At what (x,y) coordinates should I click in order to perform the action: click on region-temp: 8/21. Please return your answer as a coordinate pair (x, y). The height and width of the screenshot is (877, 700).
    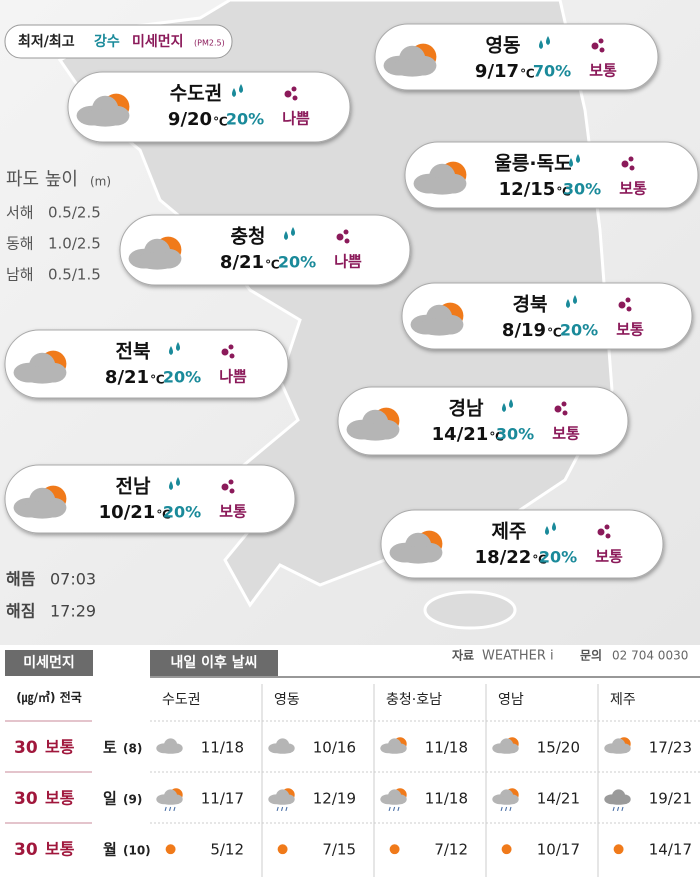
    Looking at the image, I should click on (127, 377).